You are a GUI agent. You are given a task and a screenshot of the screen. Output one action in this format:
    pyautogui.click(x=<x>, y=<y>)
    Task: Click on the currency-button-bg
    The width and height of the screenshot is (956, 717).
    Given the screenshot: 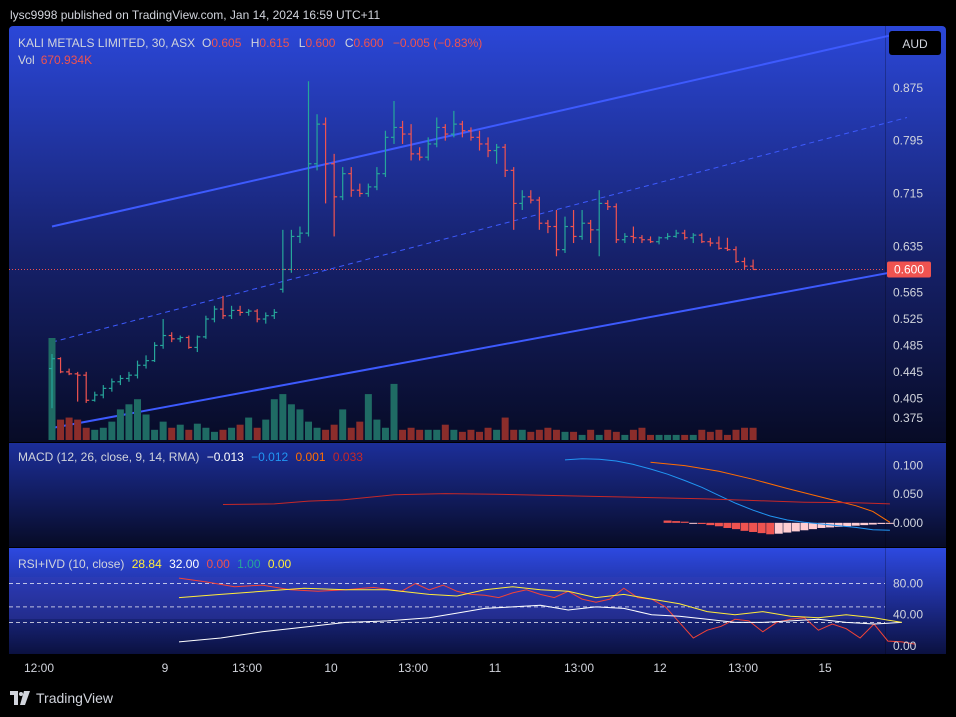 What is the action you would take?
    pyautogui.click(x=915, y=43)
    